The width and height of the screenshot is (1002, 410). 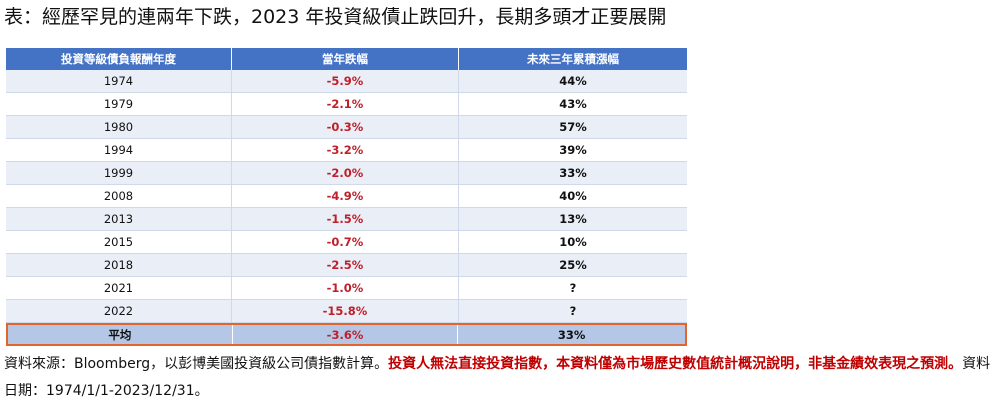 What do you see at coordinates (119, 311) in the screenshot?
I see `year-cell: 2022` at bounding box center [119, 311].